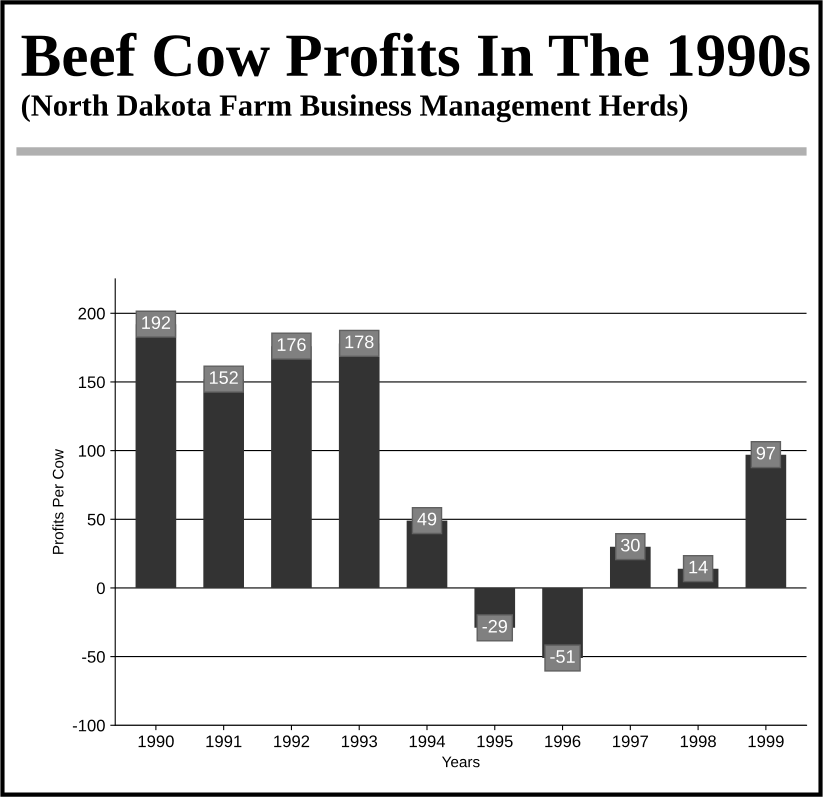  I want to click on y-tick-label: -100, so click(88, 726).